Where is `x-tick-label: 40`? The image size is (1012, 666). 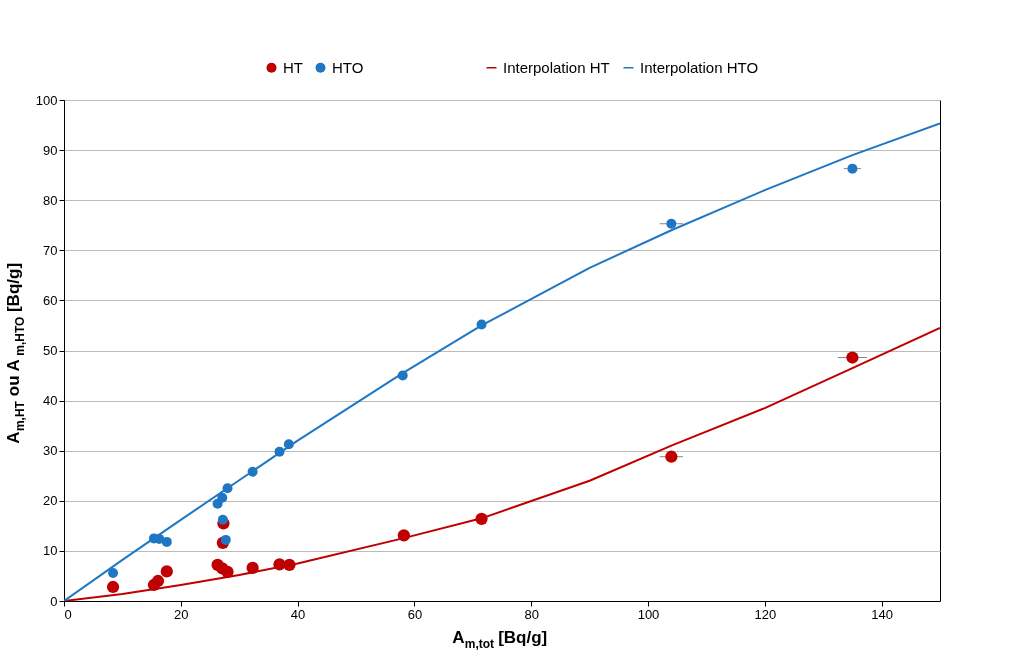
x-tick-label: 40 is located at coordinates (298, 614).